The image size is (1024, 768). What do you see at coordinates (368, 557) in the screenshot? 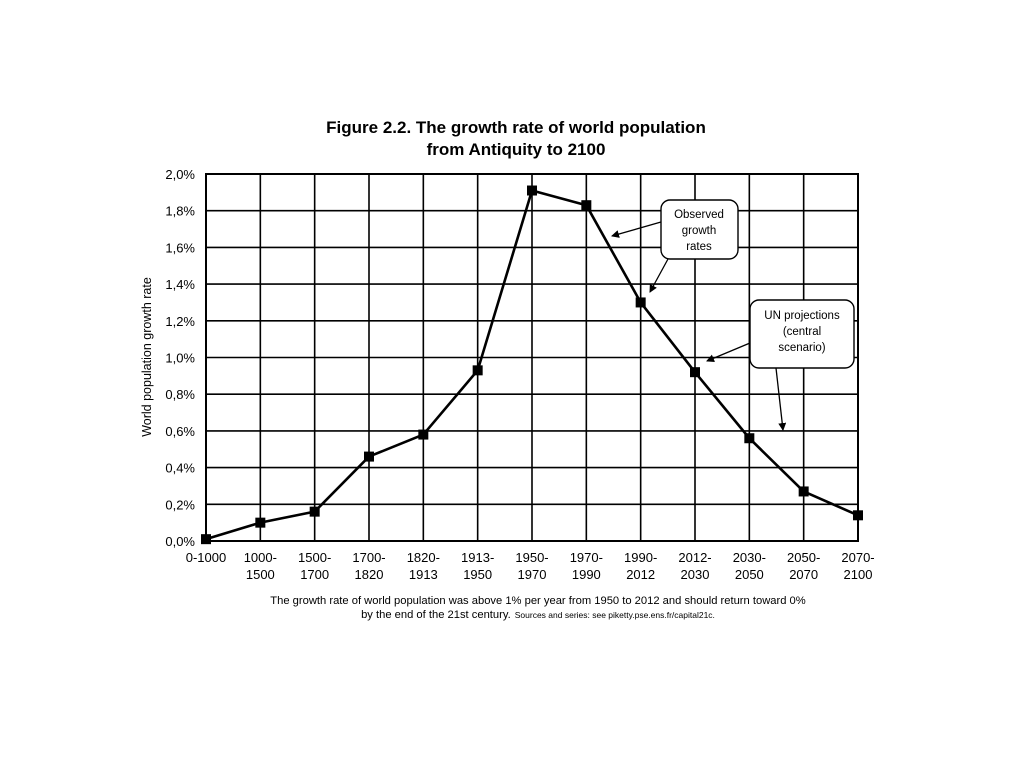
I see `x-tick-label-line: 1700-` at bounding box center [368, 557].